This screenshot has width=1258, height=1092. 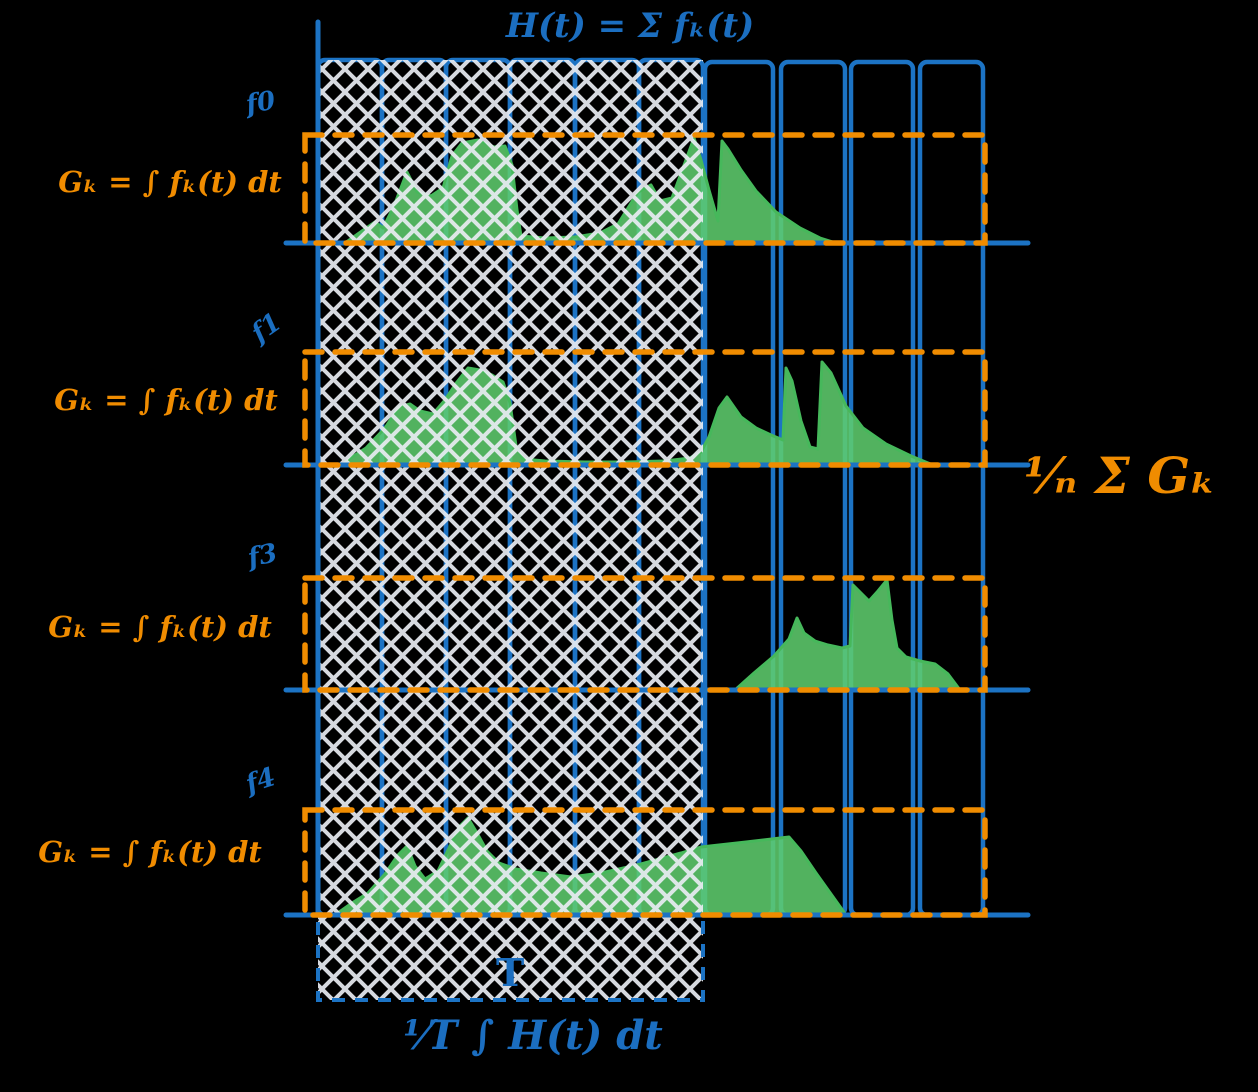 What do you see at coordinates (150, 852) in the screenshot?
I see `formula-gk-row-4: Gₖ = ∫ fₖ(t) dt` at bounding box center [150, 852].